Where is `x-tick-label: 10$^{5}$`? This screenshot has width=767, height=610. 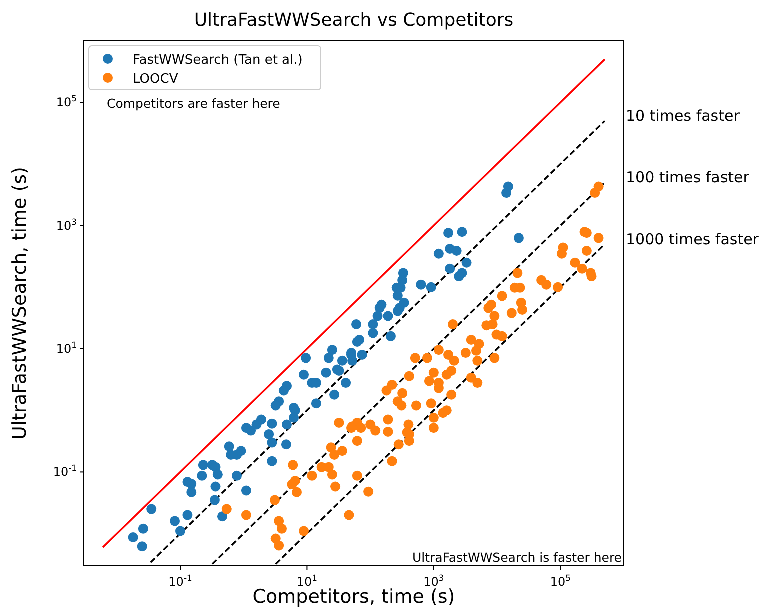 x-tick-label: 10$^{5}$ is located at coordinates (560, 581).